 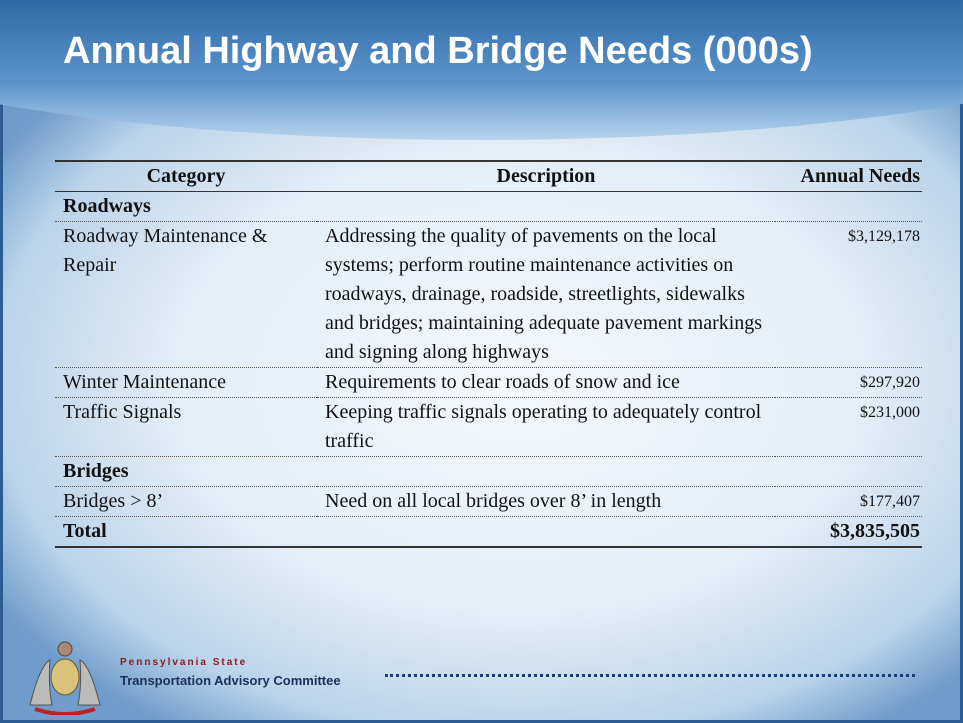 What do you see at coordinates (65, 678) in the screenshot?
I see `logo` at bounding box center [65, 678].